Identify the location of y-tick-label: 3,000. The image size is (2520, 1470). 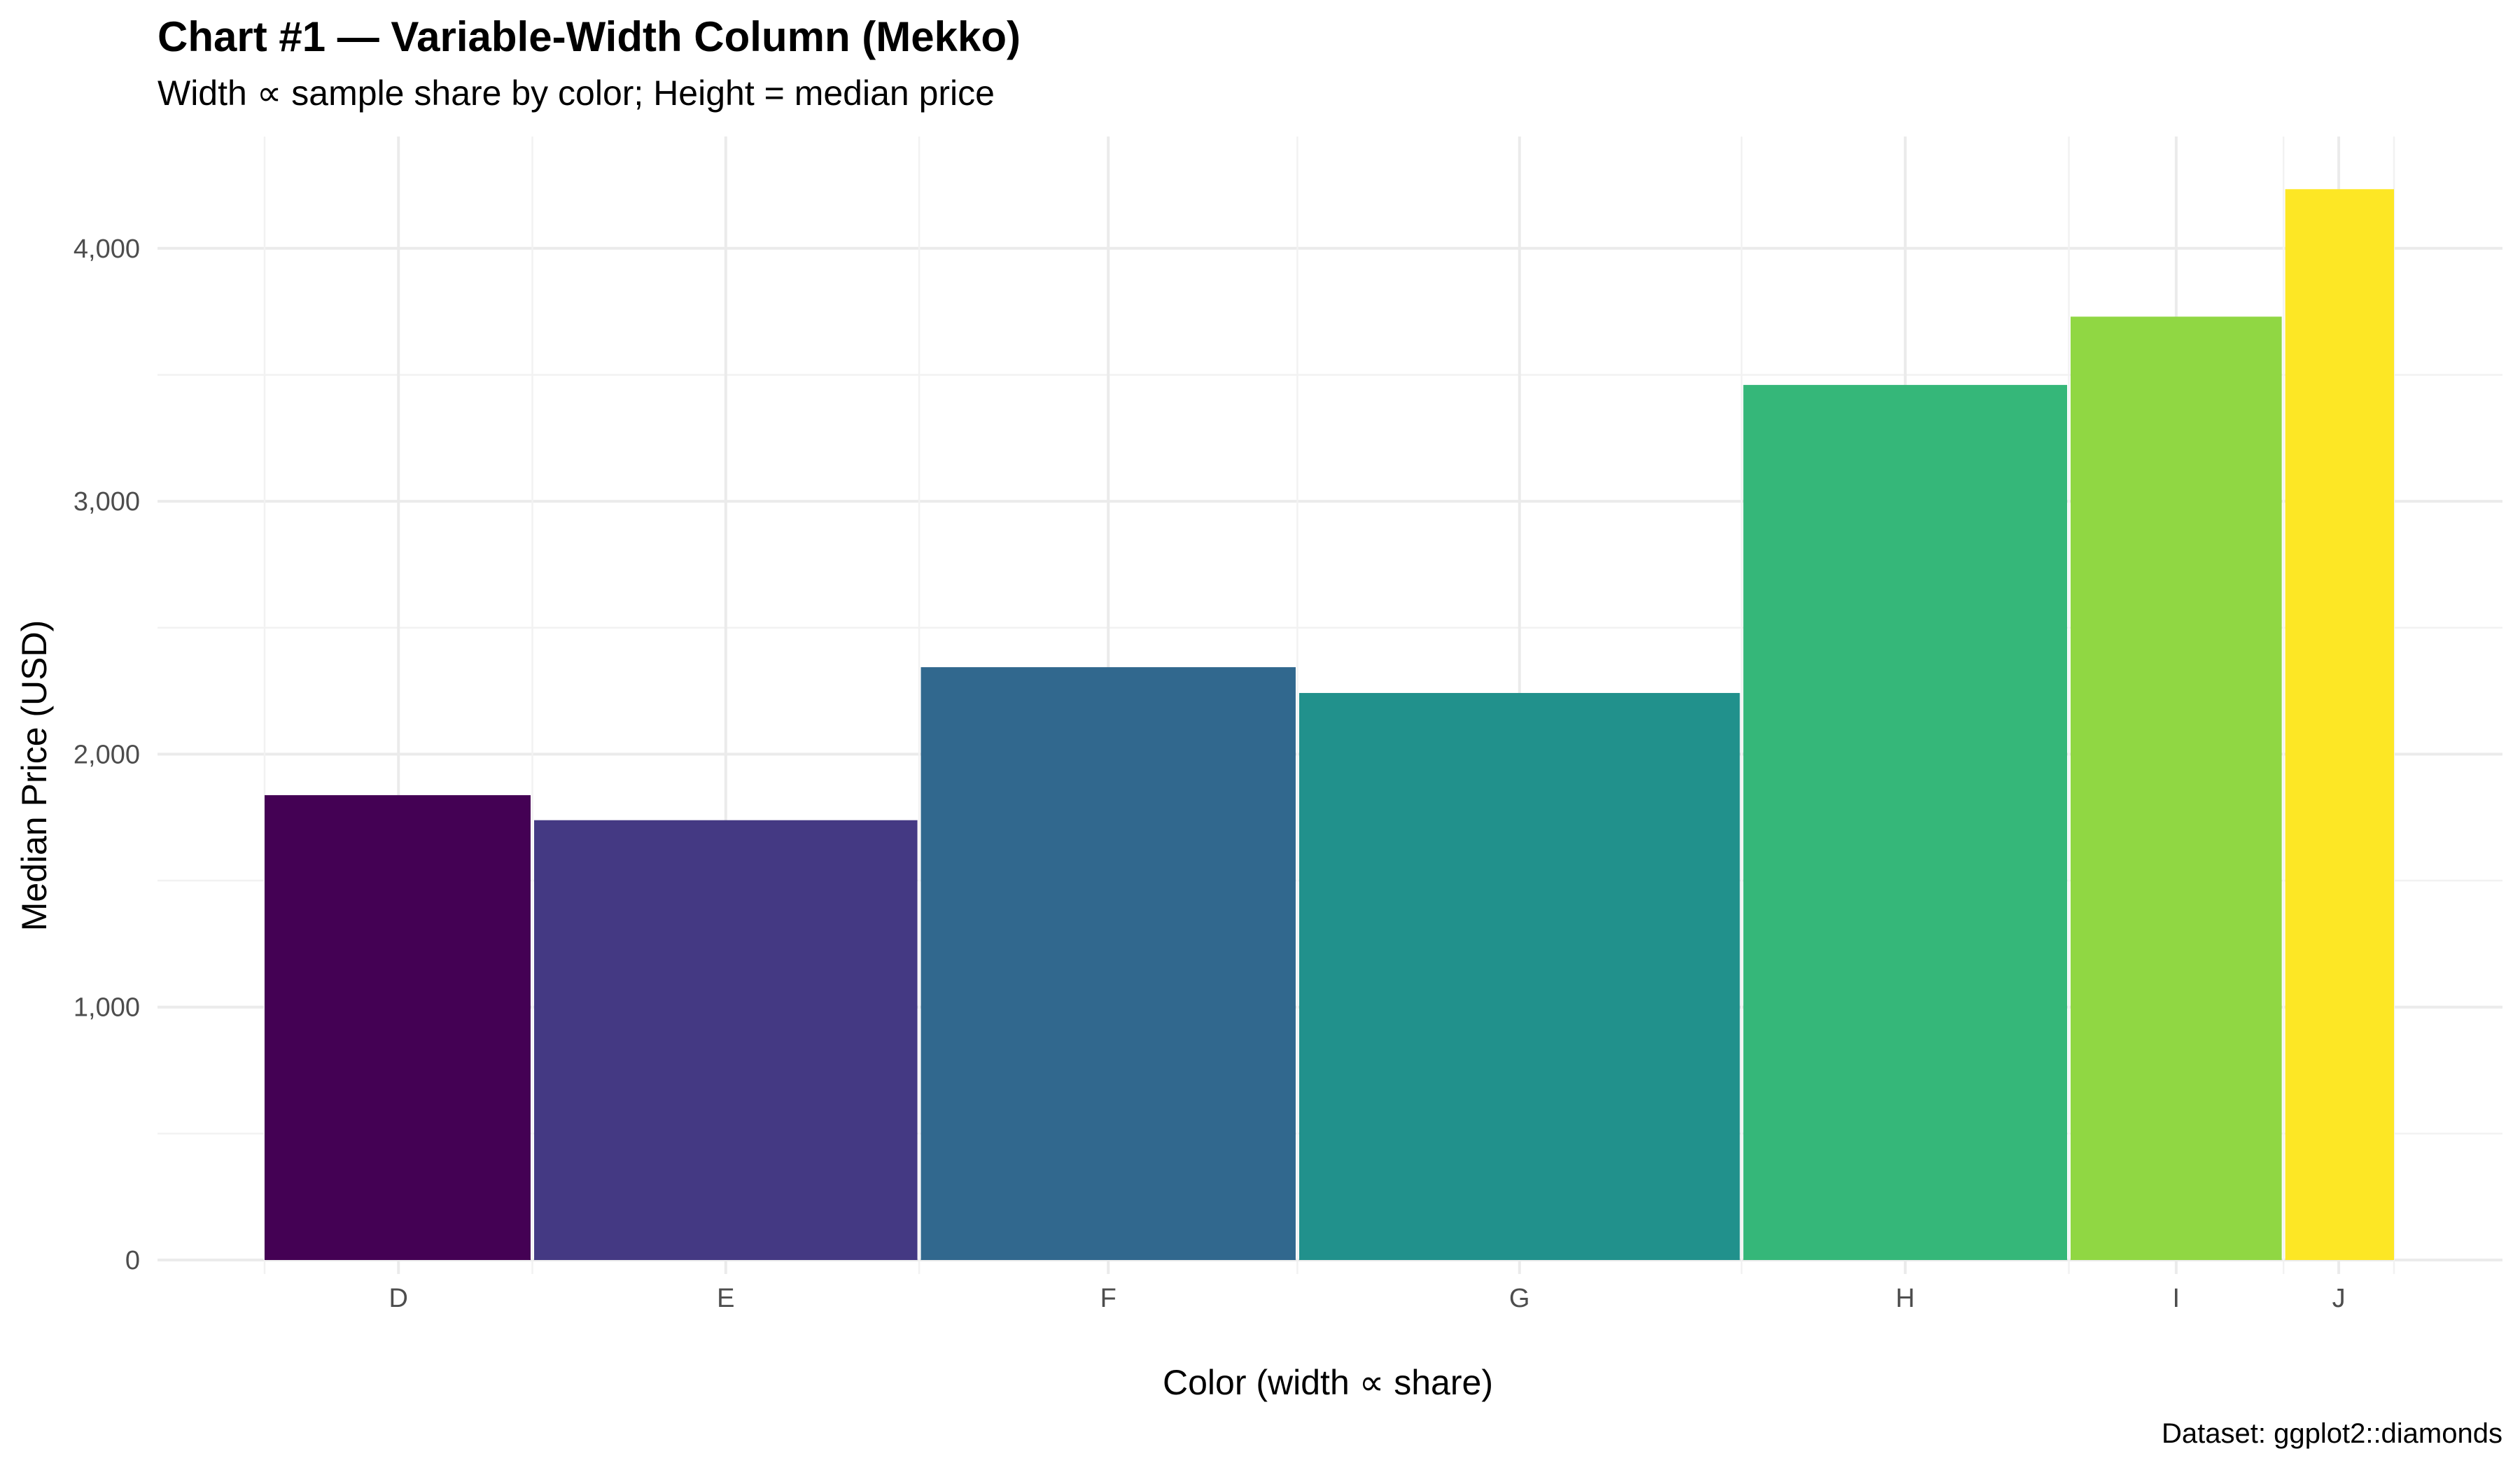
(107, 502).